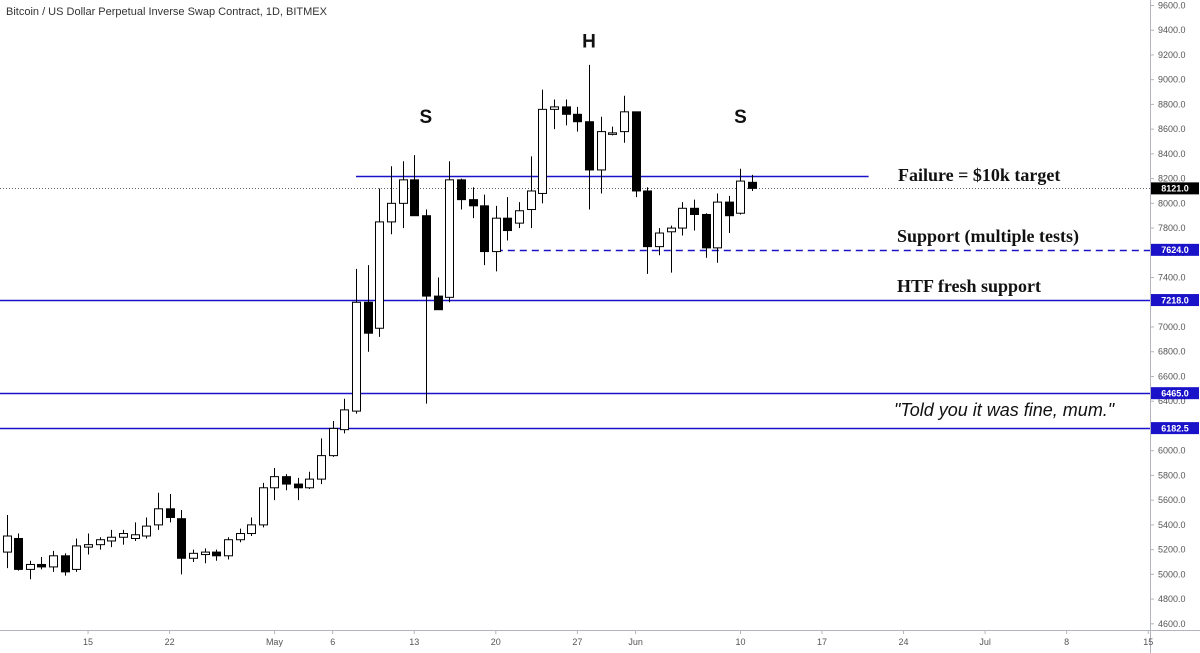 This screenshot has width=1200, height=653. What do you see at coordinates (1175, 300) in the screenshot?
I see `level-label-7218.0-bg` at bounding box center [1175, 300].